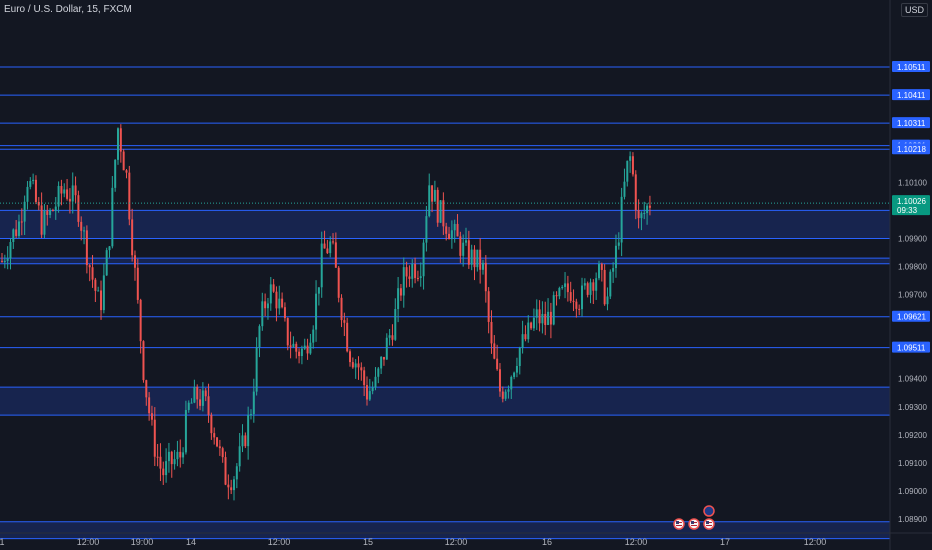  What do you see at coordinates (912, 463) in the screenshot?
I see `y-tick-label: 1.09100` at bounding box center [912, 463].